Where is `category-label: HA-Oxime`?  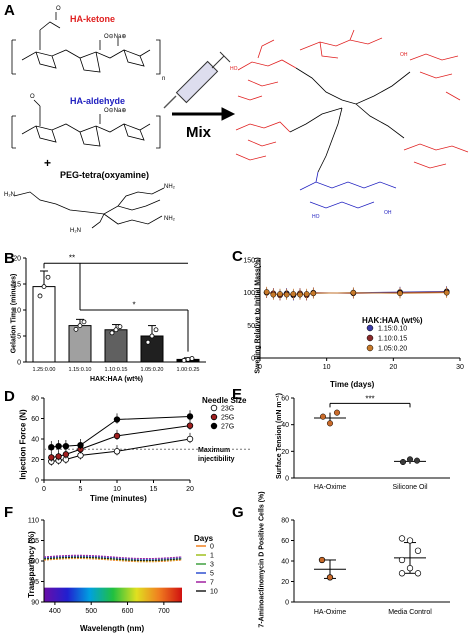 category-label: HA-Oxime is located at coordinates (330, 487).